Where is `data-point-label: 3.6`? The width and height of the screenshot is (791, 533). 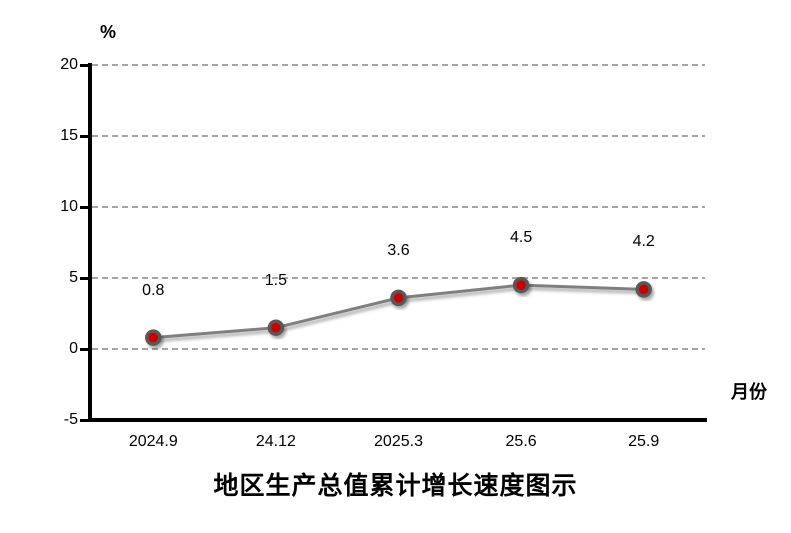 data-point-label: 3.6 is located at coordinates (398, 250).